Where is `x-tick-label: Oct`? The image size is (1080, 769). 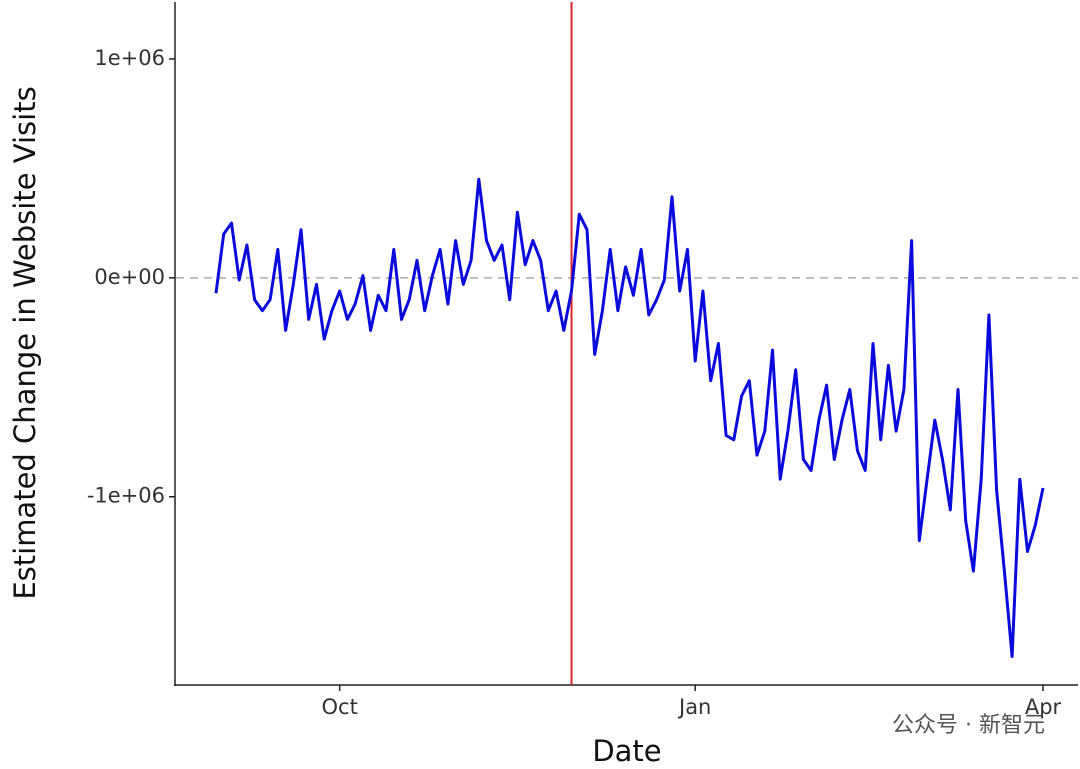
x-tick-label: Oct is located at coordinates (340, 707).